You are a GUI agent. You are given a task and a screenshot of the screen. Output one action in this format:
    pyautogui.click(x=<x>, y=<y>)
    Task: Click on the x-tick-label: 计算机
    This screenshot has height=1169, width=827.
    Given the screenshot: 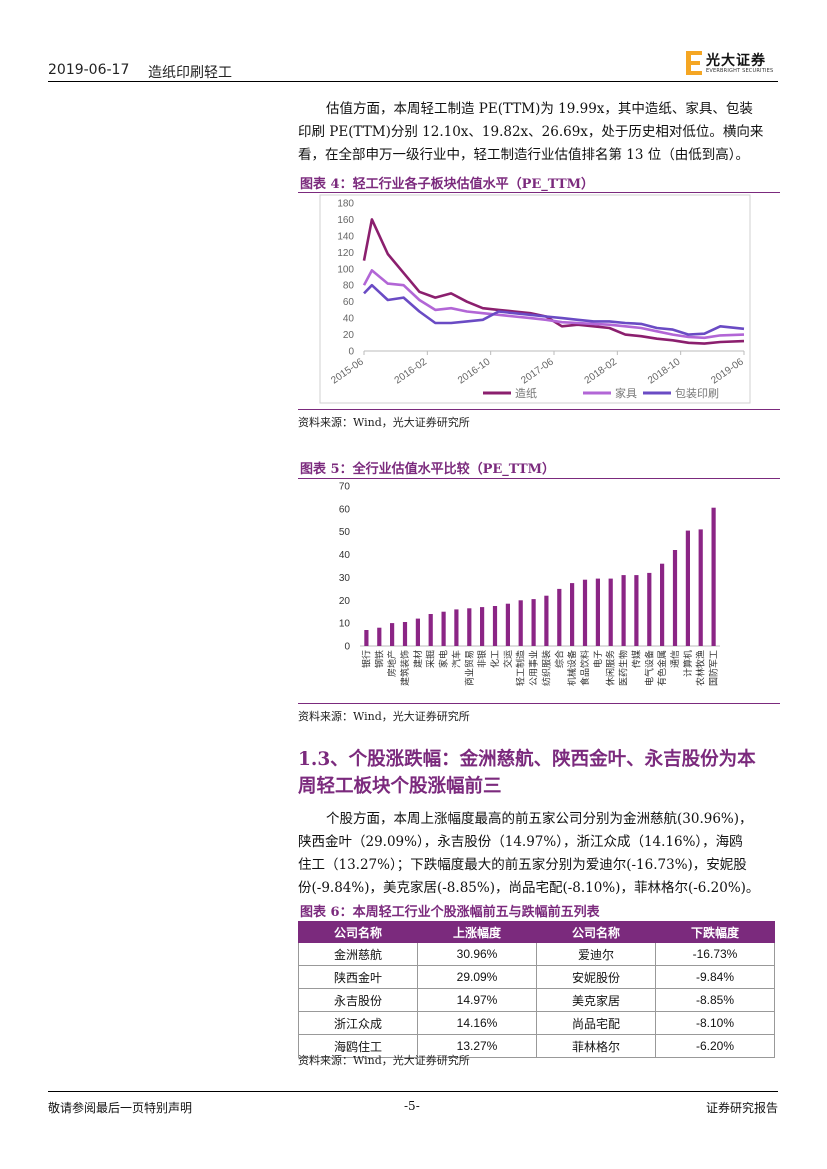 What is the action you would take?
    pyautogui.click(x=687, y=663)
    